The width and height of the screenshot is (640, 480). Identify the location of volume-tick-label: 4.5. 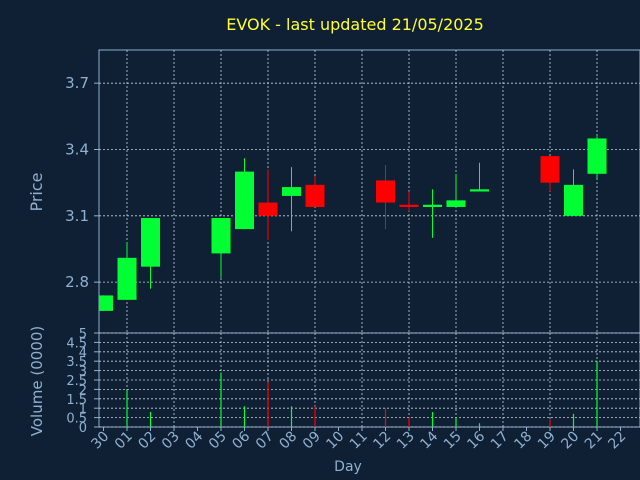
(76, 343).